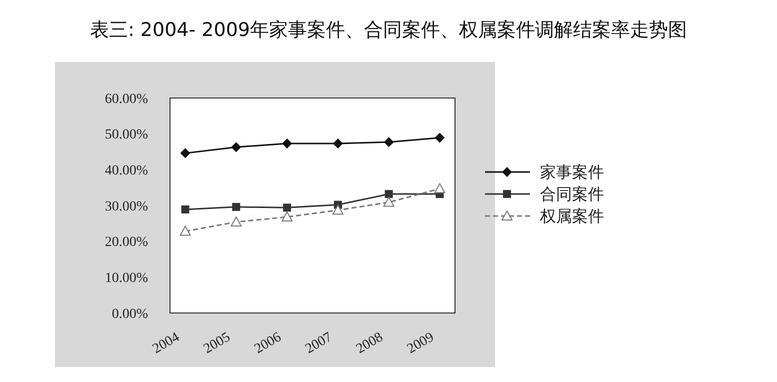 The image size is (777, 382). I want to click on x-tick-label: 2004, so click(166, 343).